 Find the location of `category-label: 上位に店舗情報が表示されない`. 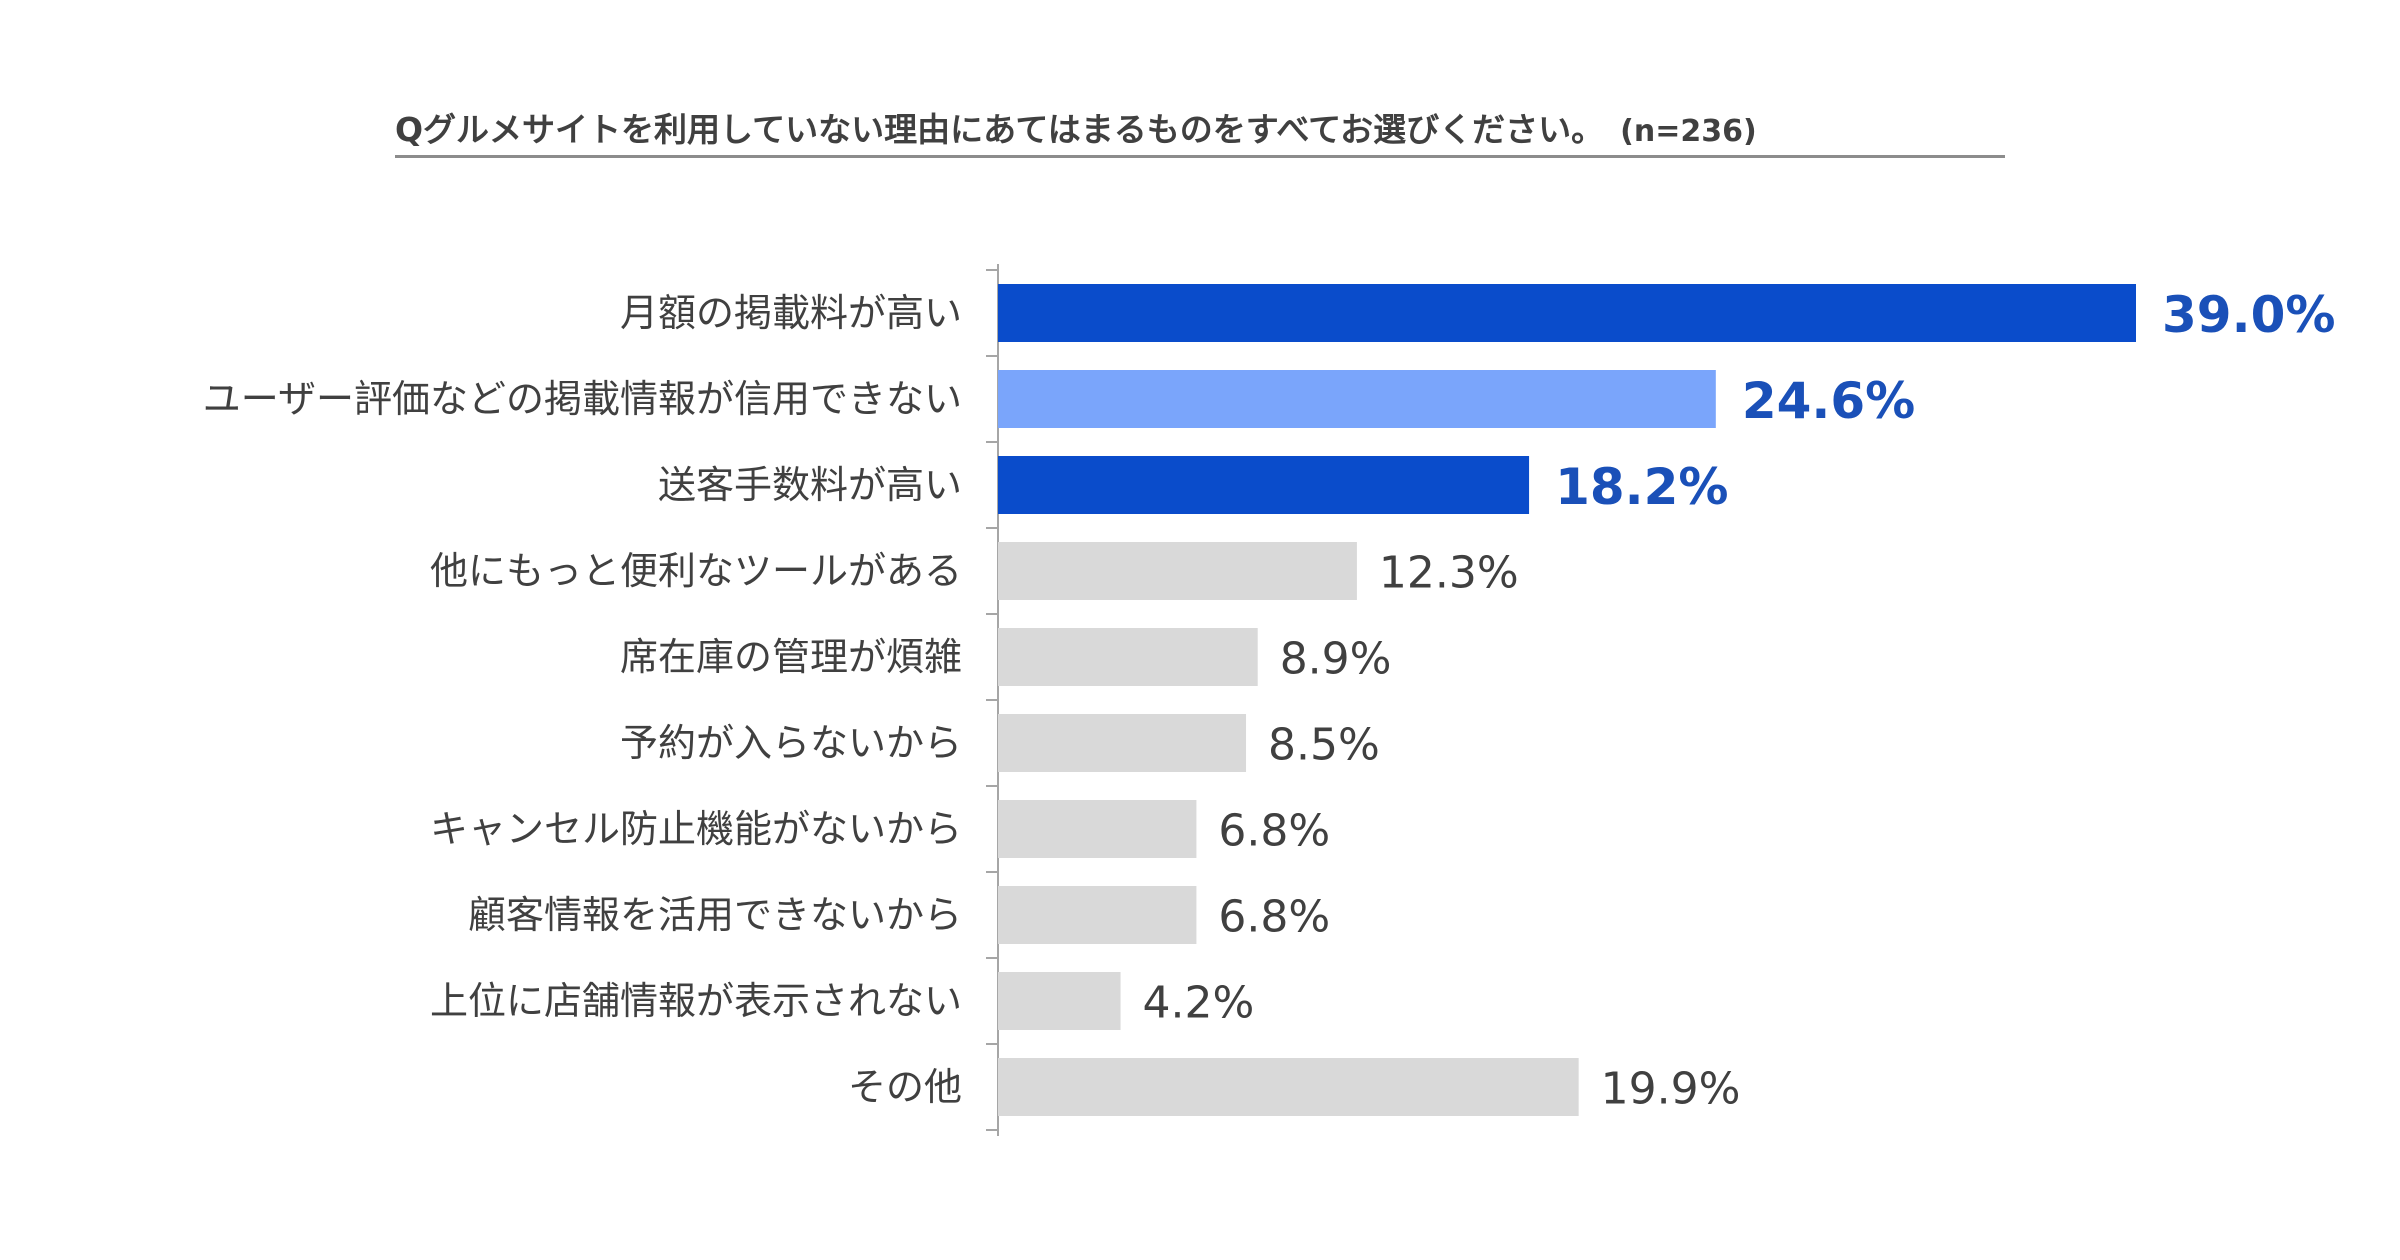

category-label: 上位に店舗情報が表示されない is located at coordinates (696, 1001).